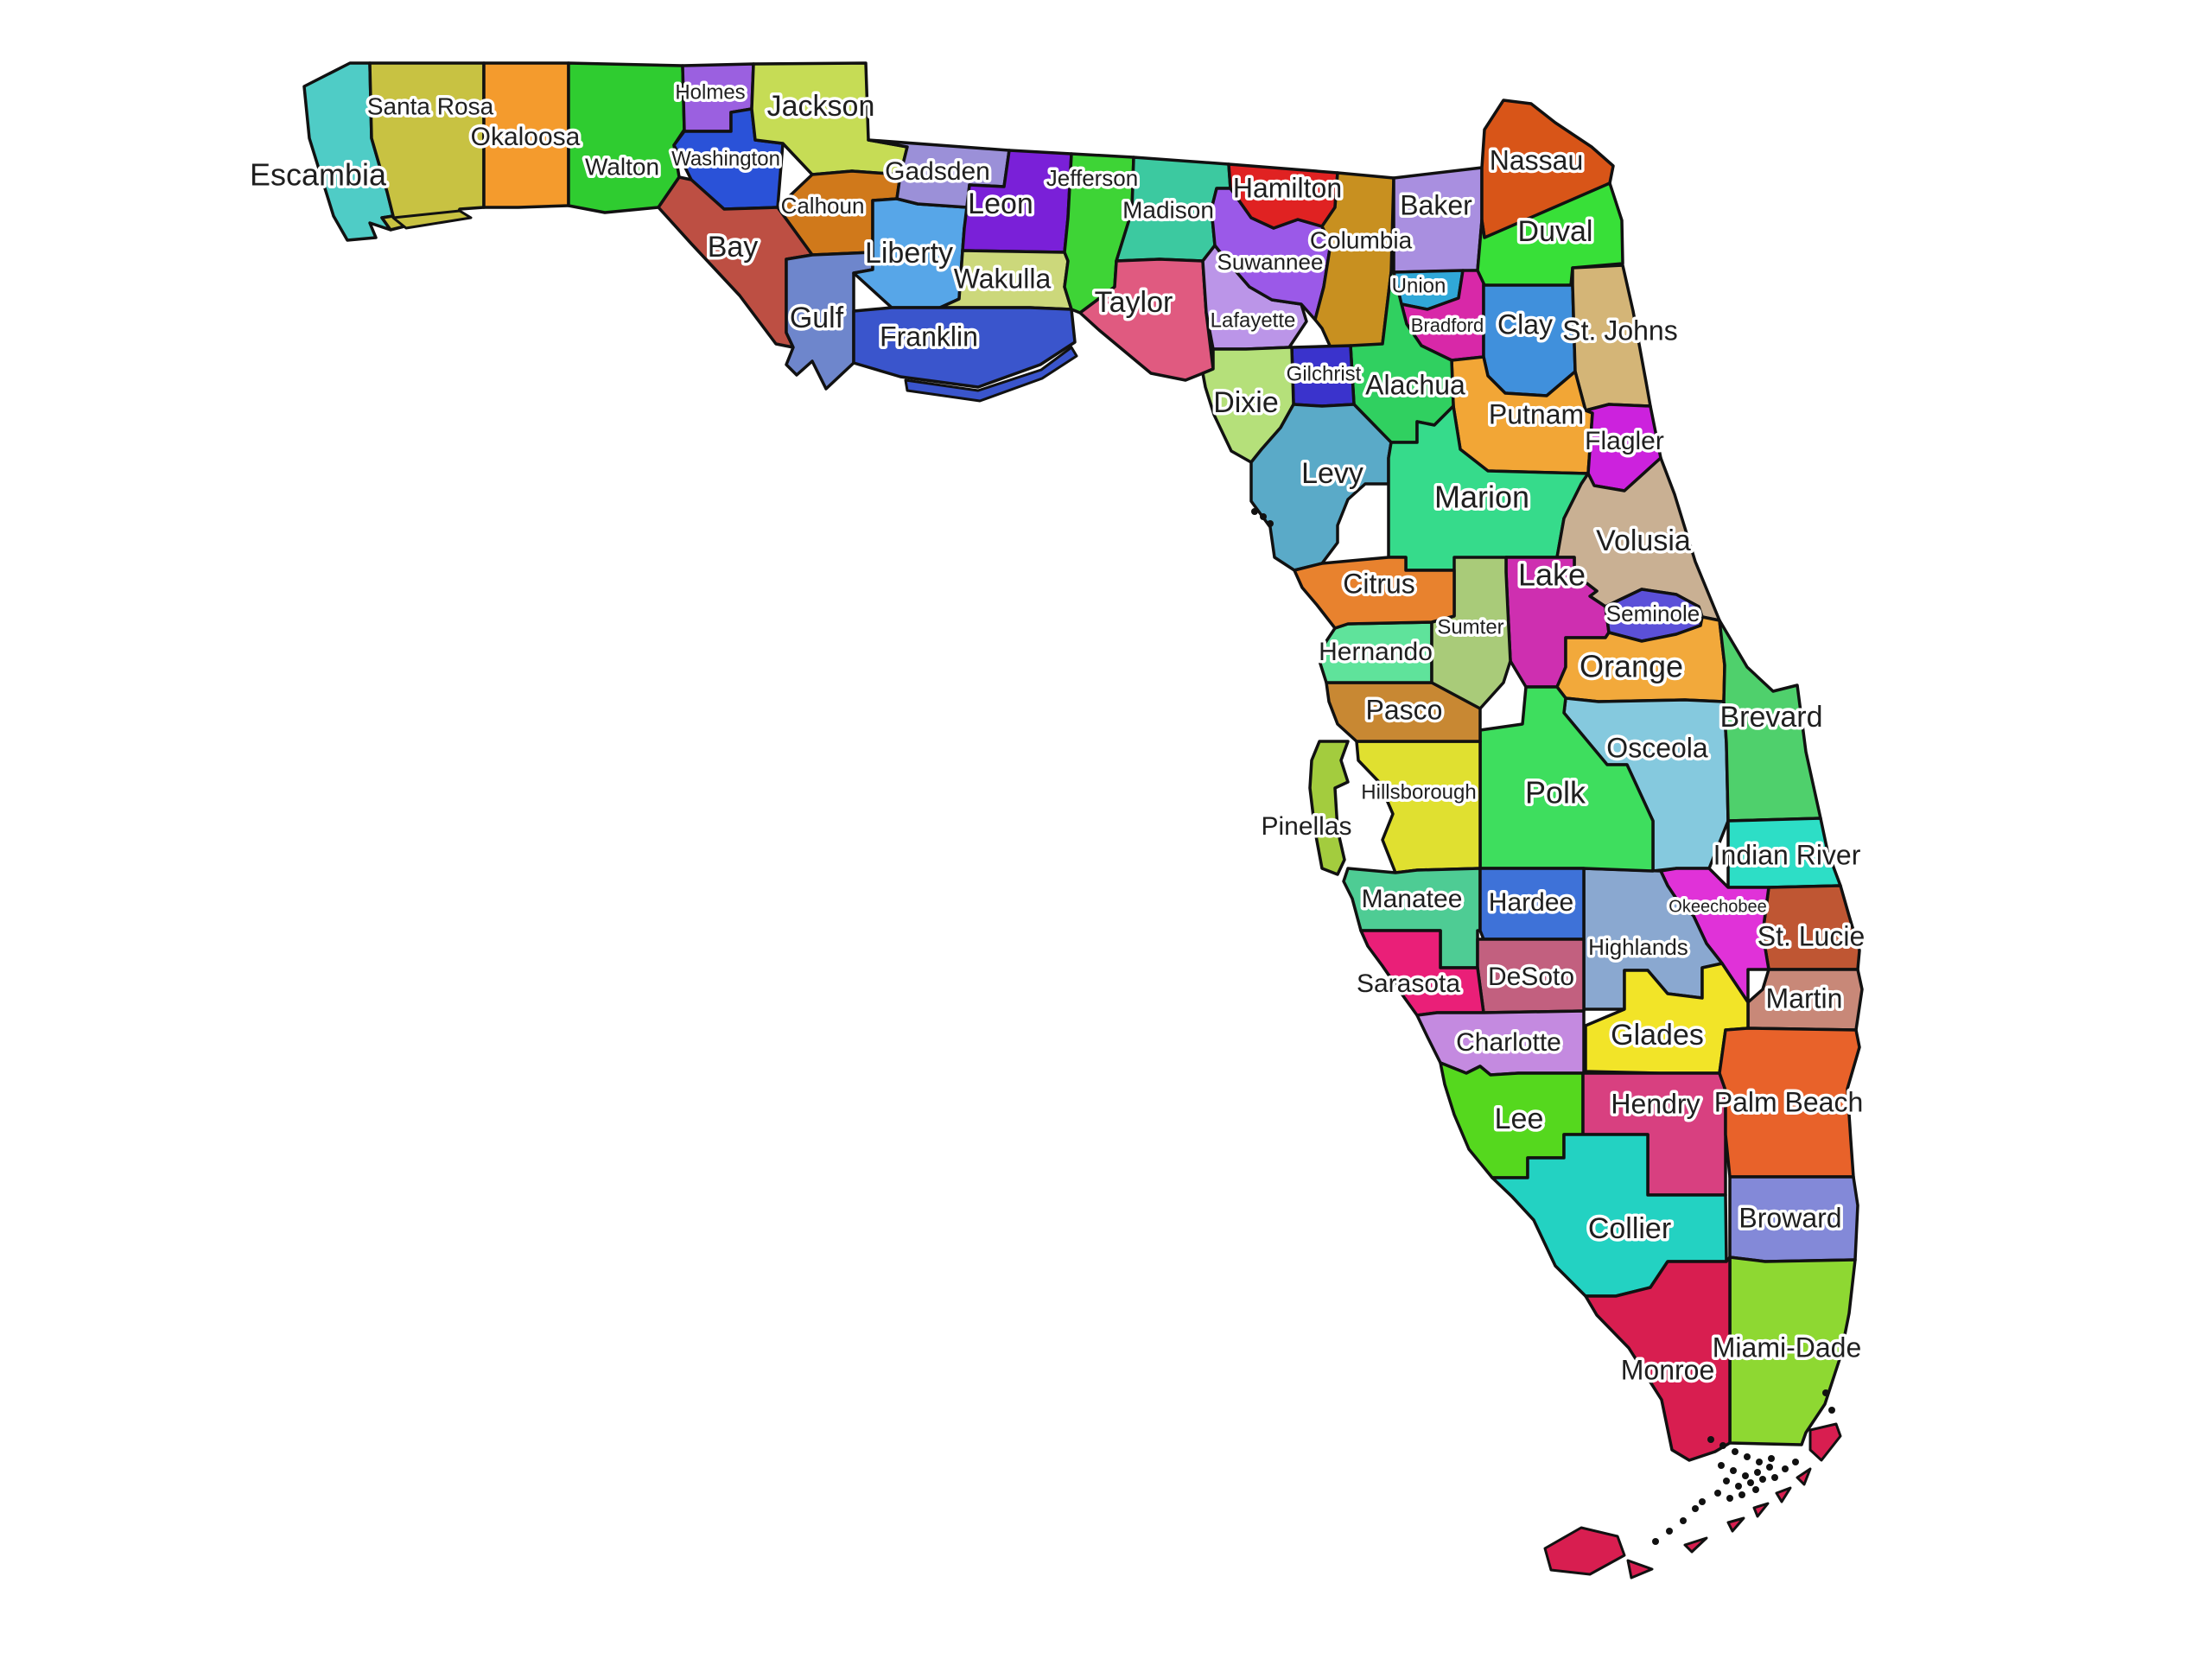  I want to click on county-clay, so click(1529, 340).